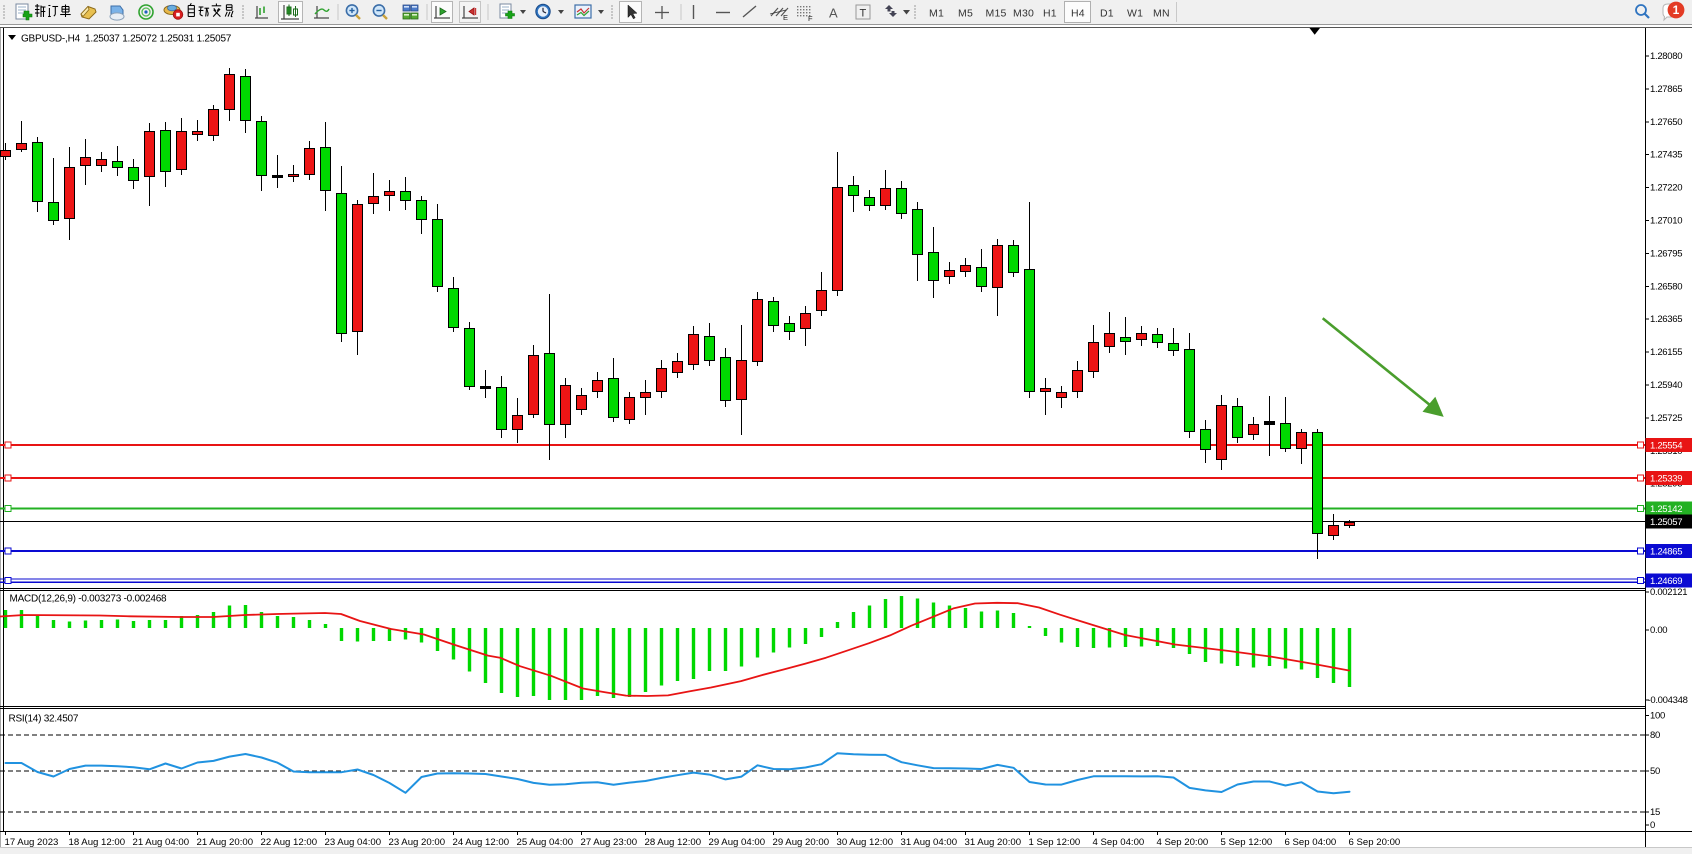 The image size is (1692, 854). I want to click on svg-text: 1.26365, so click(1666, 319).